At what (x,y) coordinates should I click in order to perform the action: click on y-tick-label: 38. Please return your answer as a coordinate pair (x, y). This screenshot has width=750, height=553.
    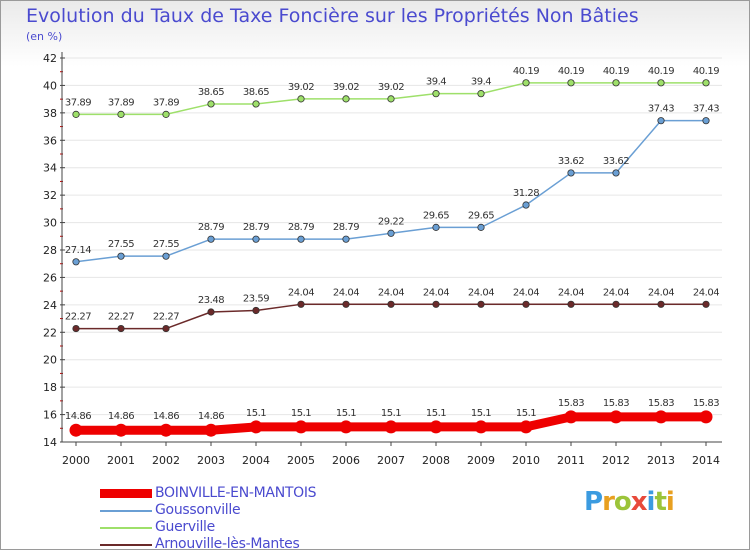
    Looking at the image, I should click on (50, 113).